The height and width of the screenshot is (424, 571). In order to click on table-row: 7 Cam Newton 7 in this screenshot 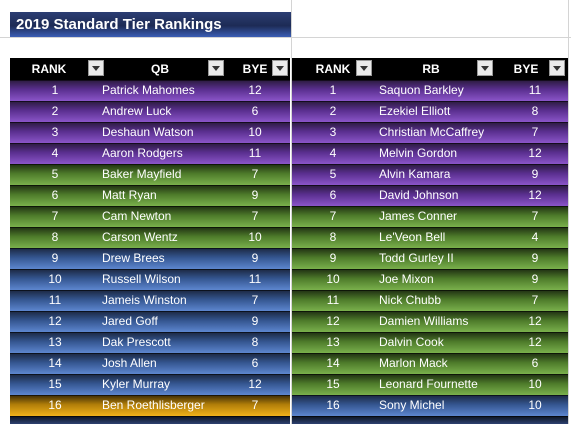, I will do `click(150, 216)`.